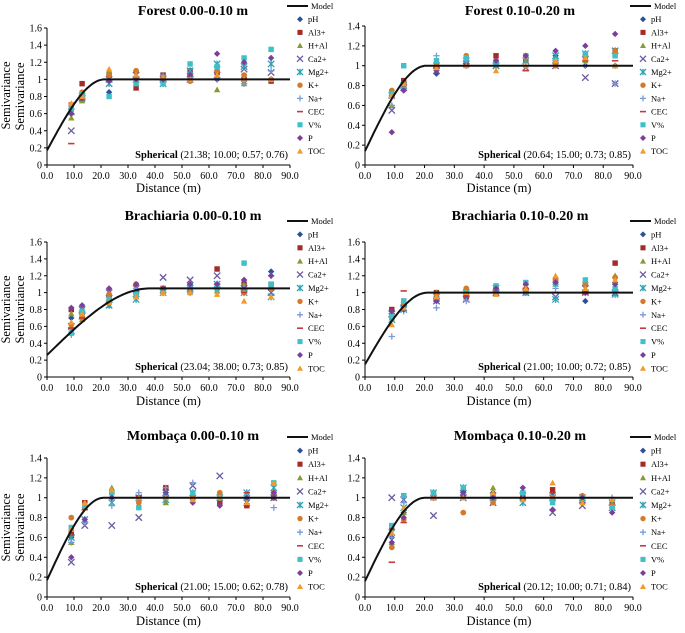 This screenshot has height=633, width=685. Describe the element at coordinates (498, 328) in the screenshot. I see `model-curve` at that location.